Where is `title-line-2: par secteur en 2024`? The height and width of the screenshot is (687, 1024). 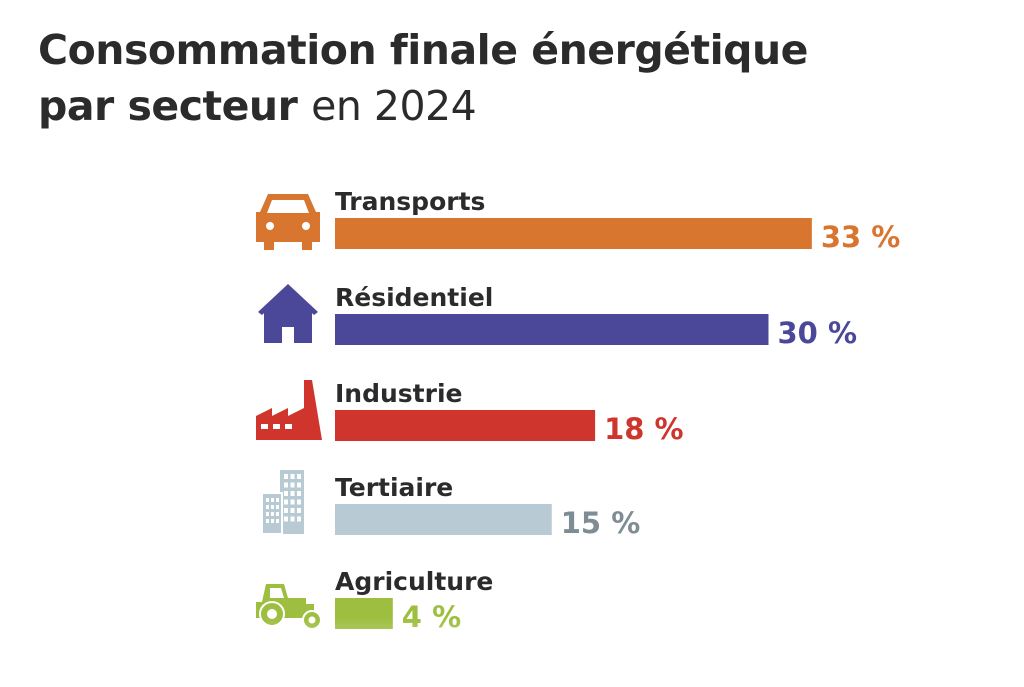 title-line-2: par secteur en 2024 is located at coordinates (423, 106).